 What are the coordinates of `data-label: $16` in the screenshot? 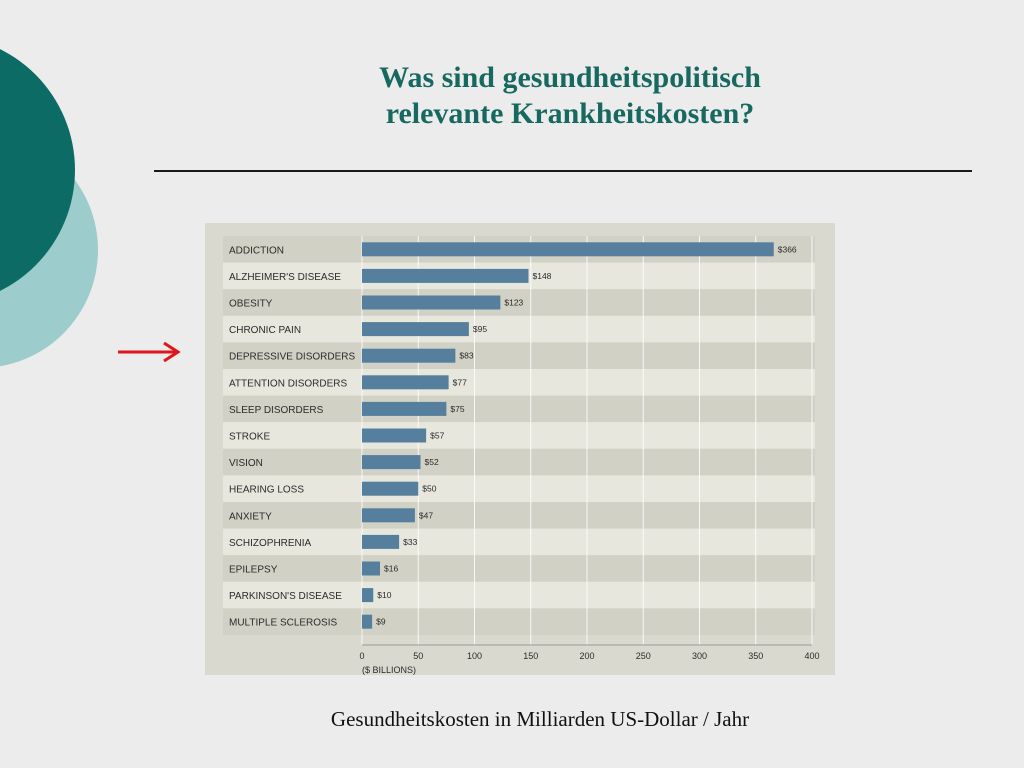 It's located at (391, 569).